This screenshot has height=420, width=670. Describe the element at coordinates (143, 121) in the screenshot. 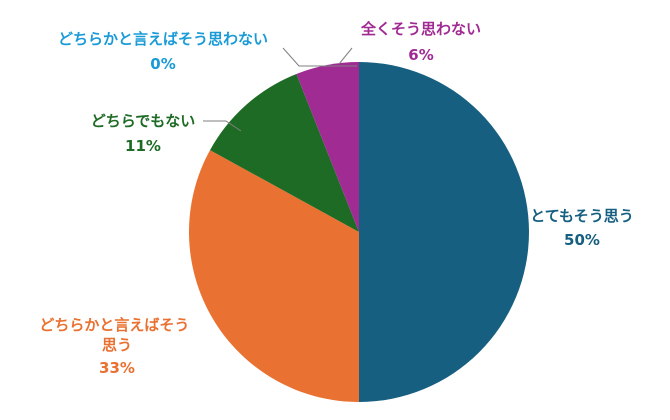

I see `slice-label-dochirademo: どちらでもない` at that location.